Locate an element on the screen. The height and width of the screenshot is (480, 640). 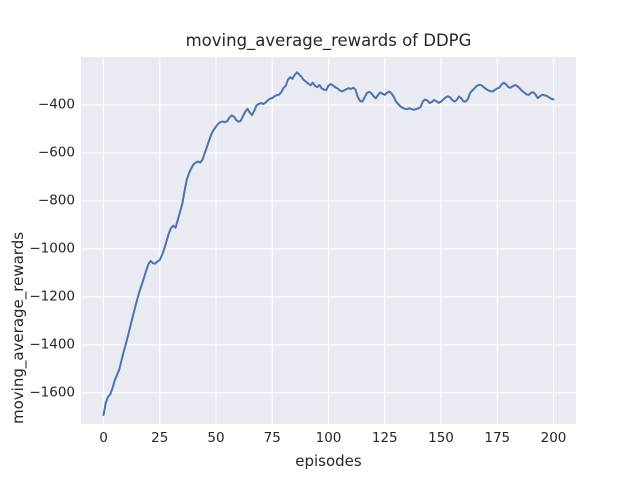
x-tick-label: 50 is located at coordinates (216, 438).